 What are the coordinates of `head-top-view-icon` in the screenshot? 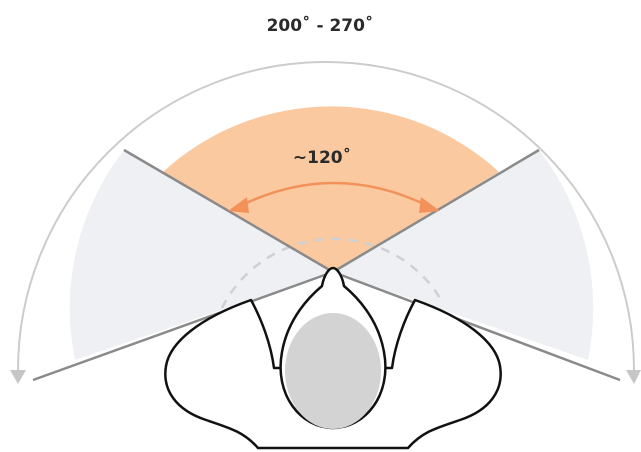 It's located at (333, 348).